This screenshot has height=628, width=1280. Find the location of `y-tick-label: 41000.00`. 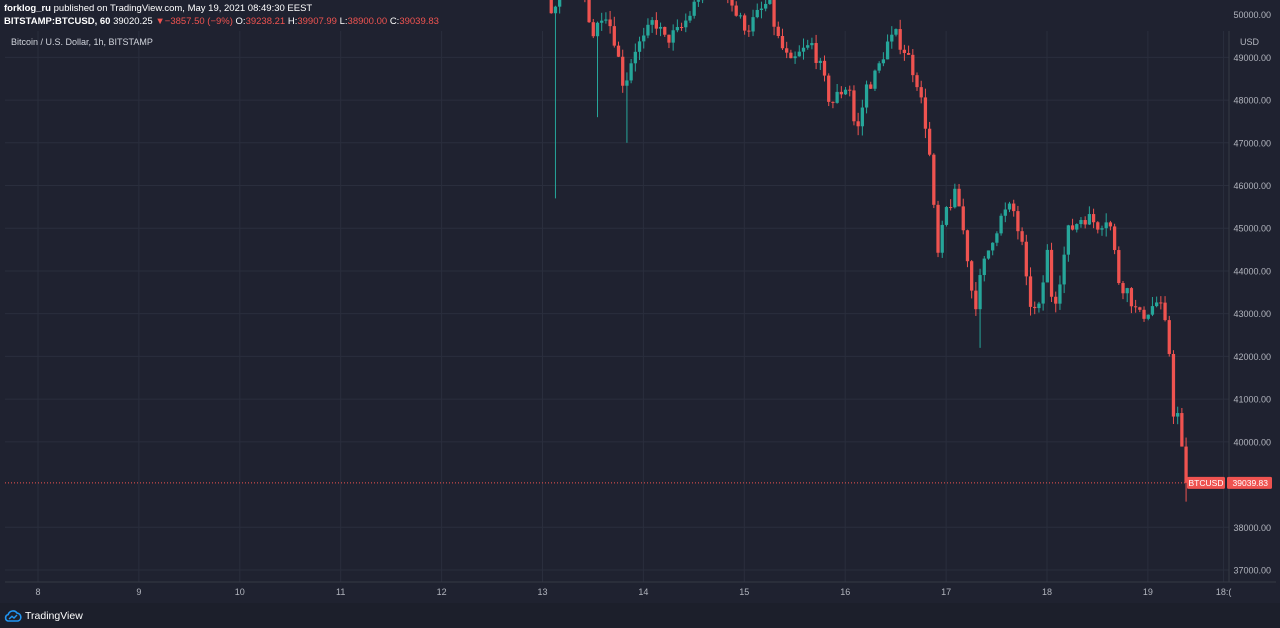

y-tick-label: 41000.00 is located at coordinates (1252, 400).